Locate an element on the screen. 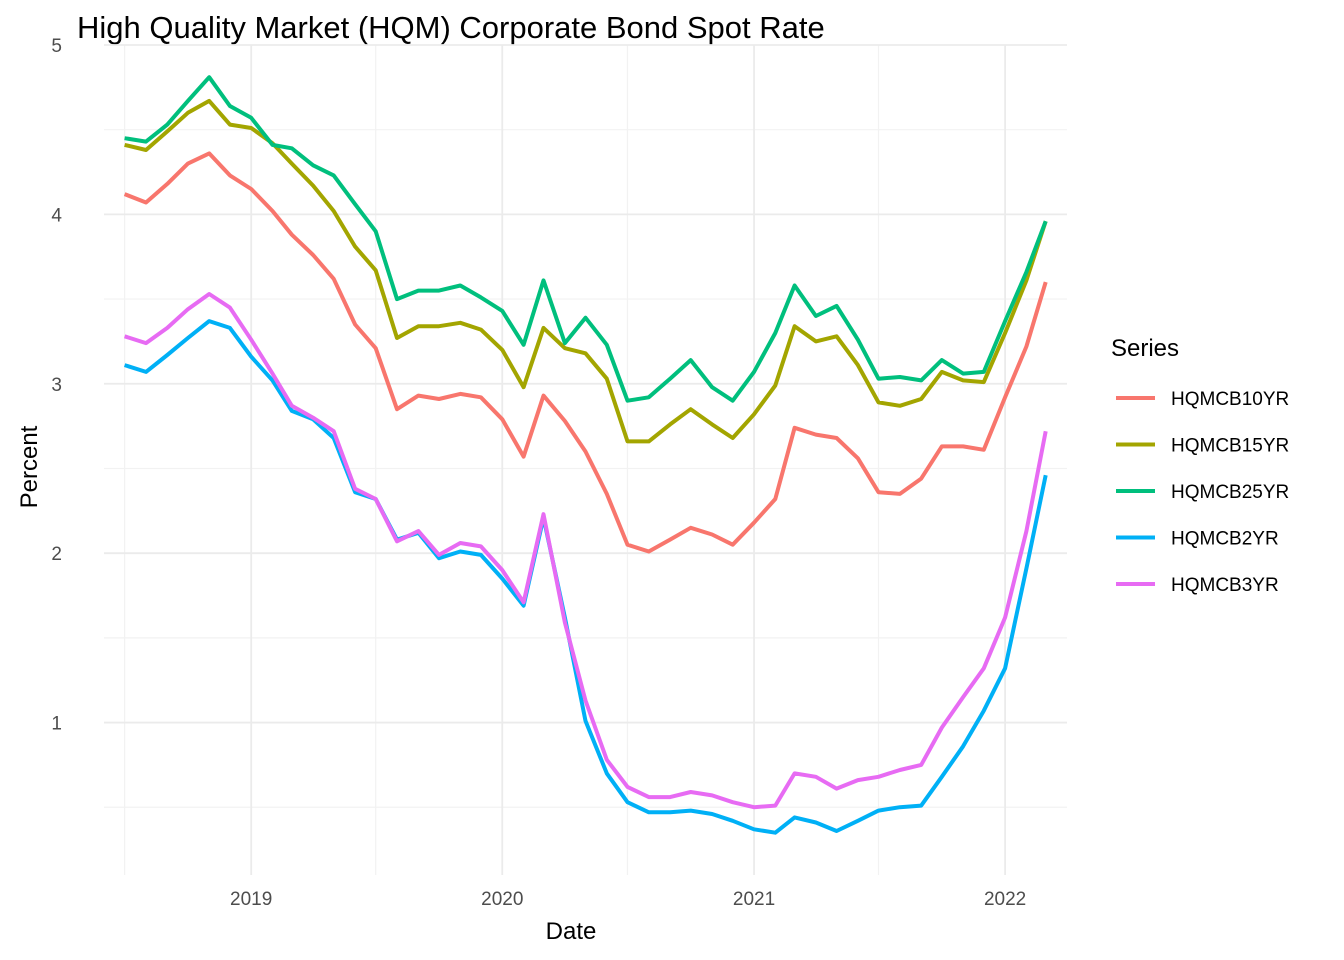 The width and height of the screenshot is (1344, 960). y-tick-label: 2 is located at coordinates (56, 554).